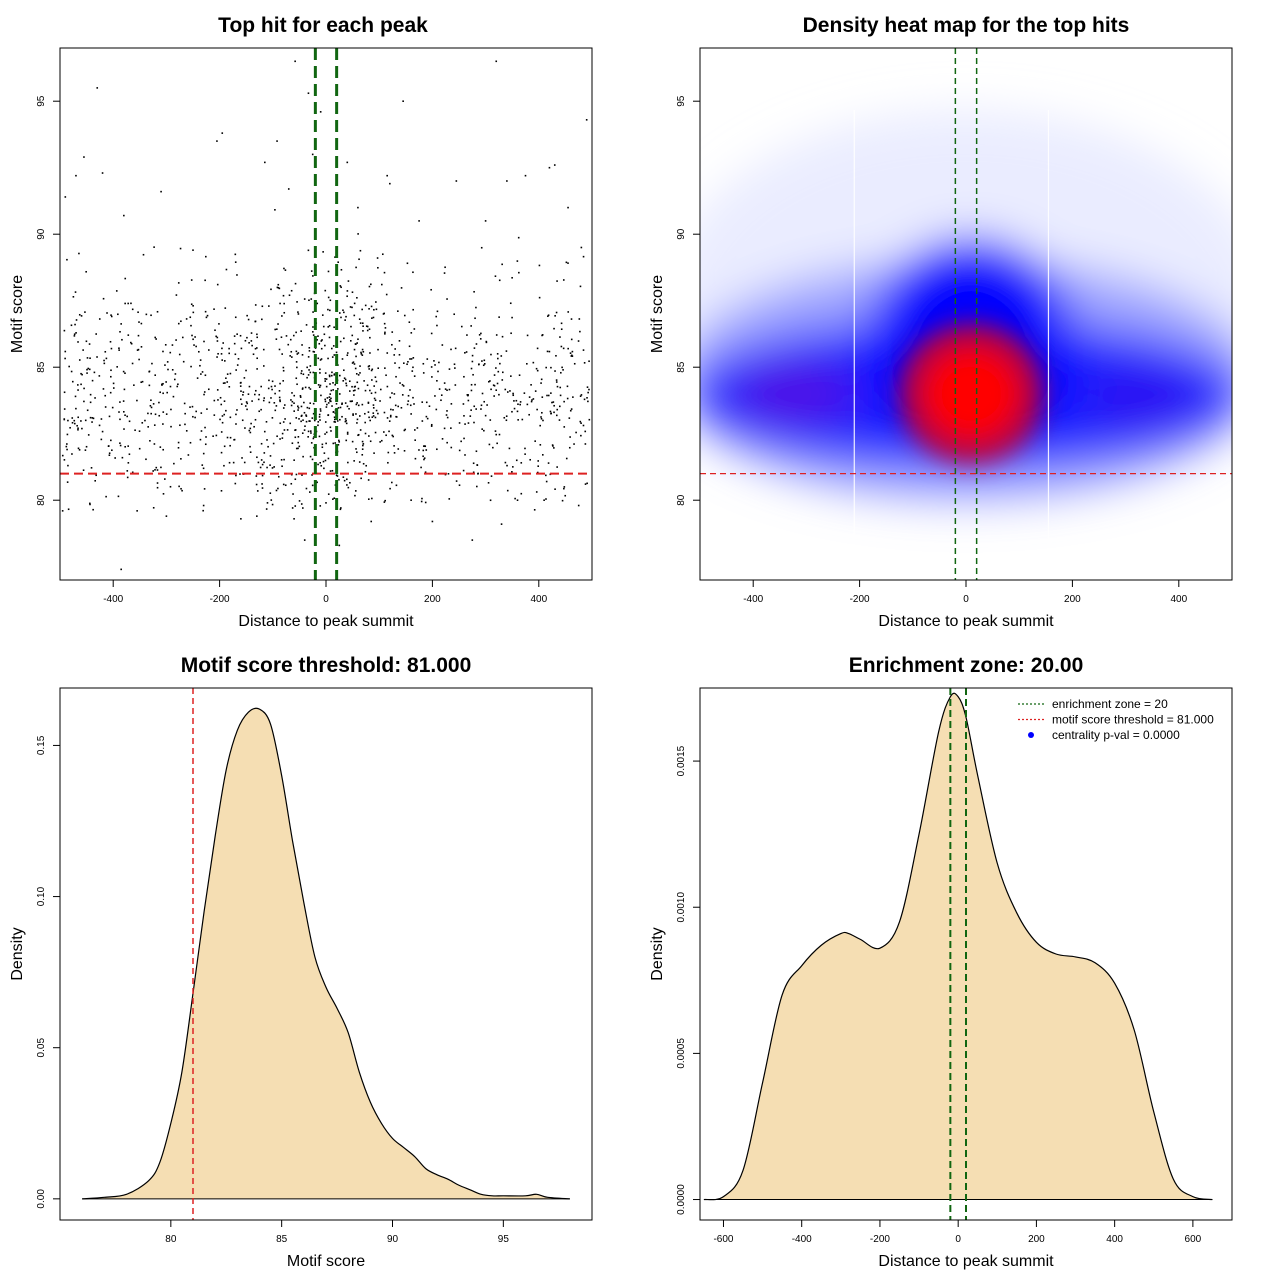 The image size is (1280, 1280). Describe the element at coordinates (681, 367) in the screenshot. I see `y-tick-label: 85` at that location.